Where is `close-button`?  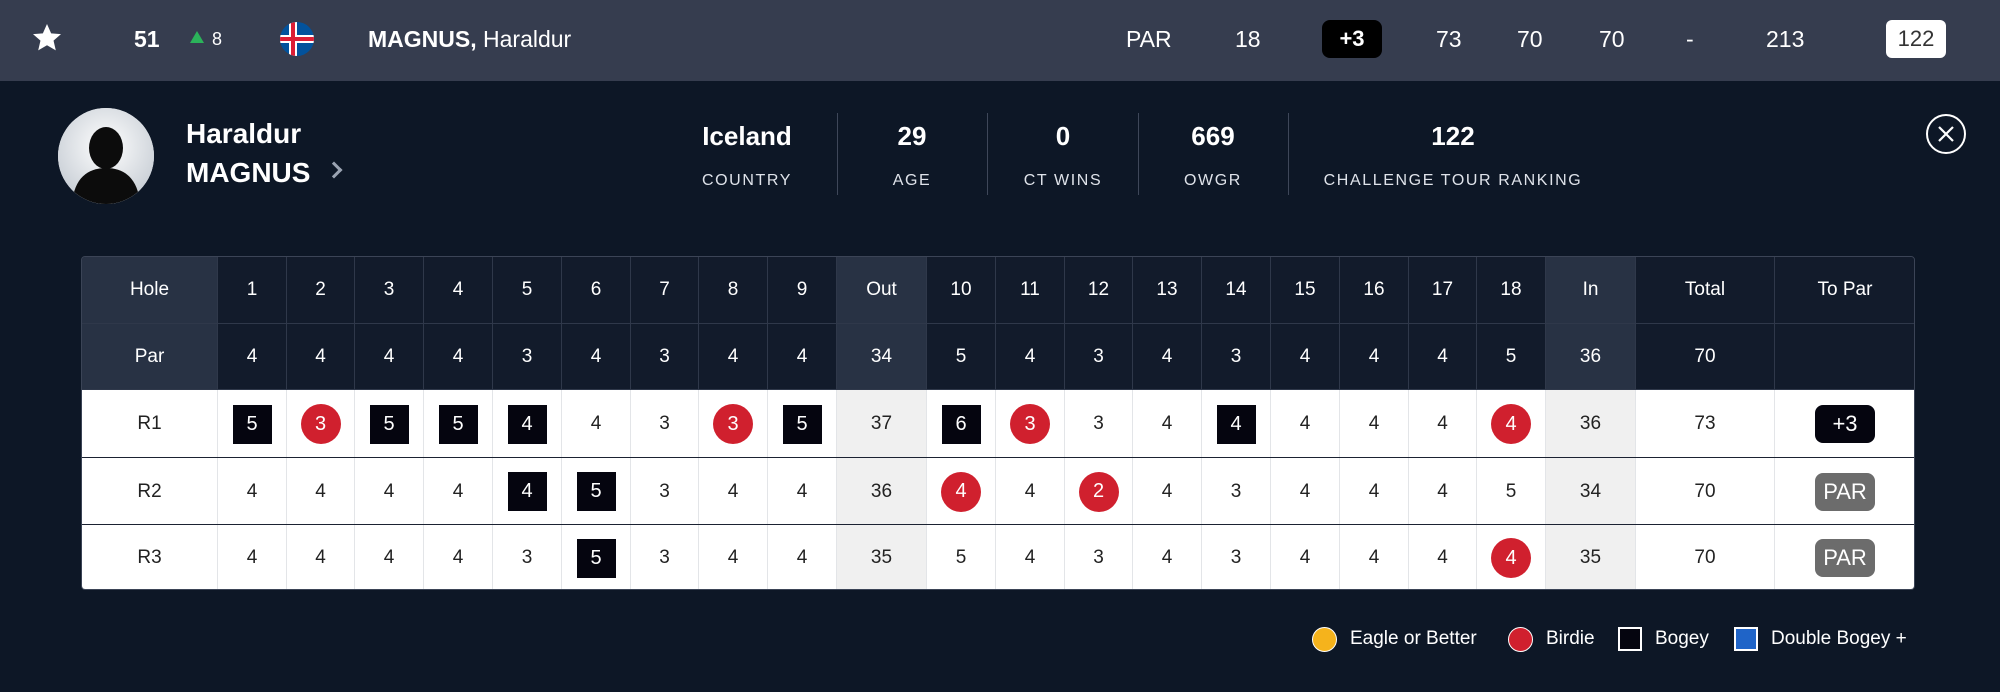
close-button is located at coordinates (1946, 134).